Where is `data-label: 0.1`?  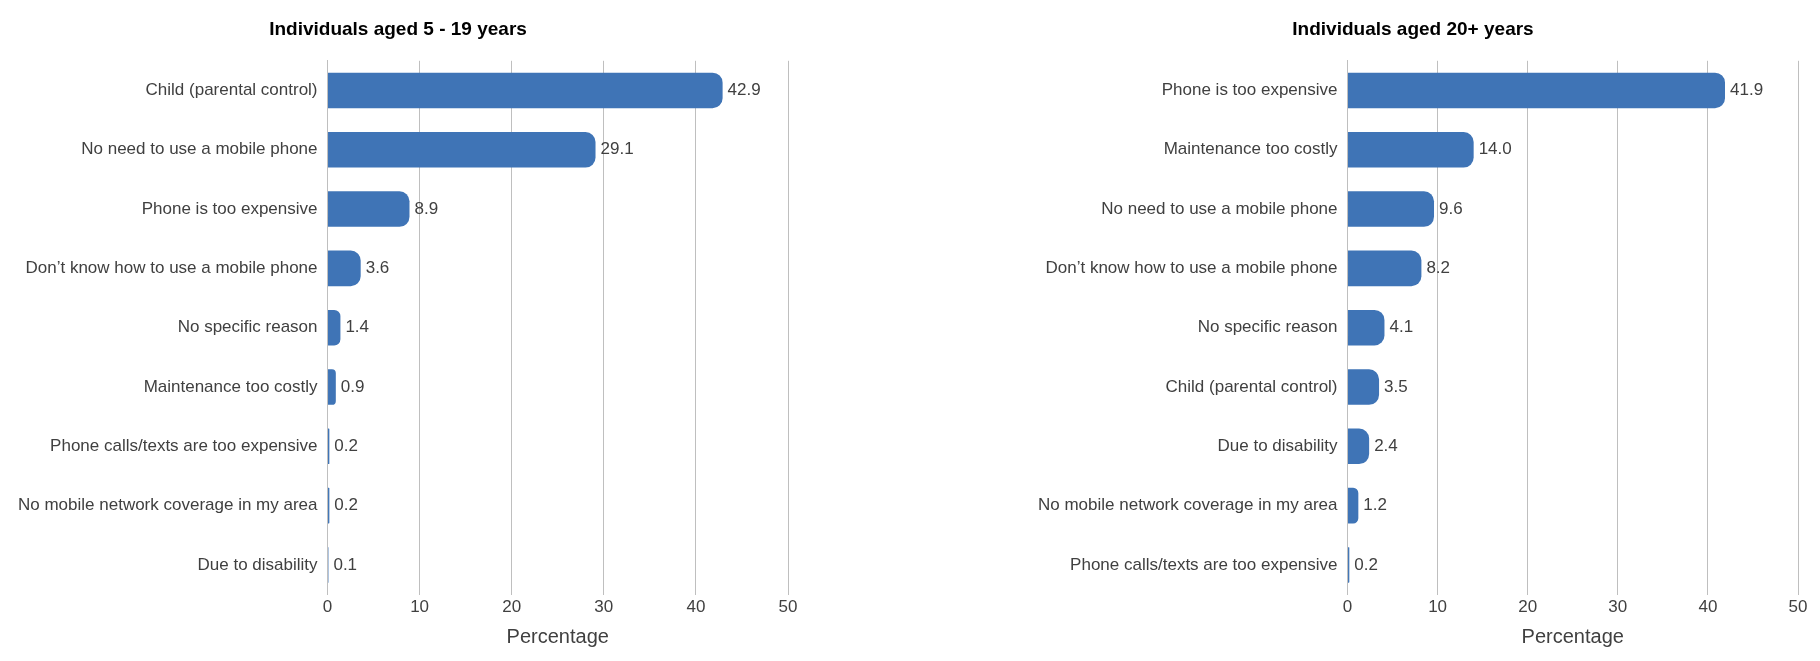 data-label: 0.1 is located at coordinates (345, 564).